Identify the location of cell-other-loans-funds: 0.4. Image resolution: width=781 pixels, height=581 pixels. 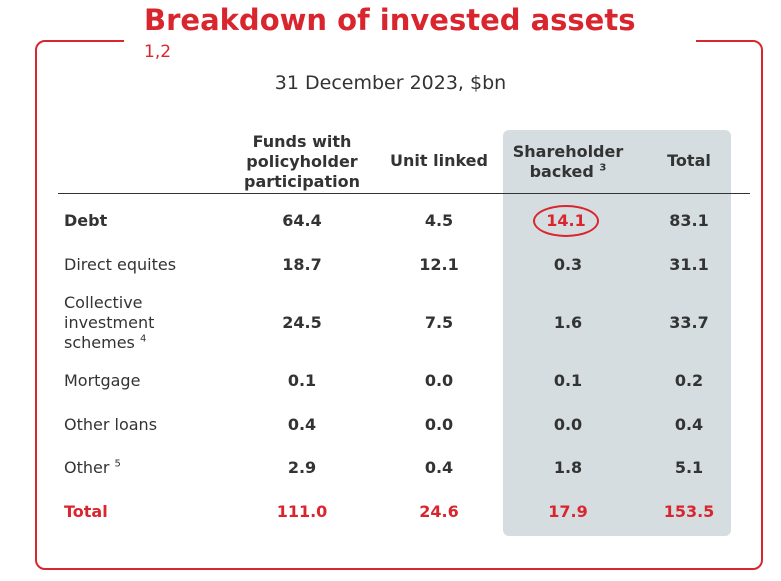
(302, 424).